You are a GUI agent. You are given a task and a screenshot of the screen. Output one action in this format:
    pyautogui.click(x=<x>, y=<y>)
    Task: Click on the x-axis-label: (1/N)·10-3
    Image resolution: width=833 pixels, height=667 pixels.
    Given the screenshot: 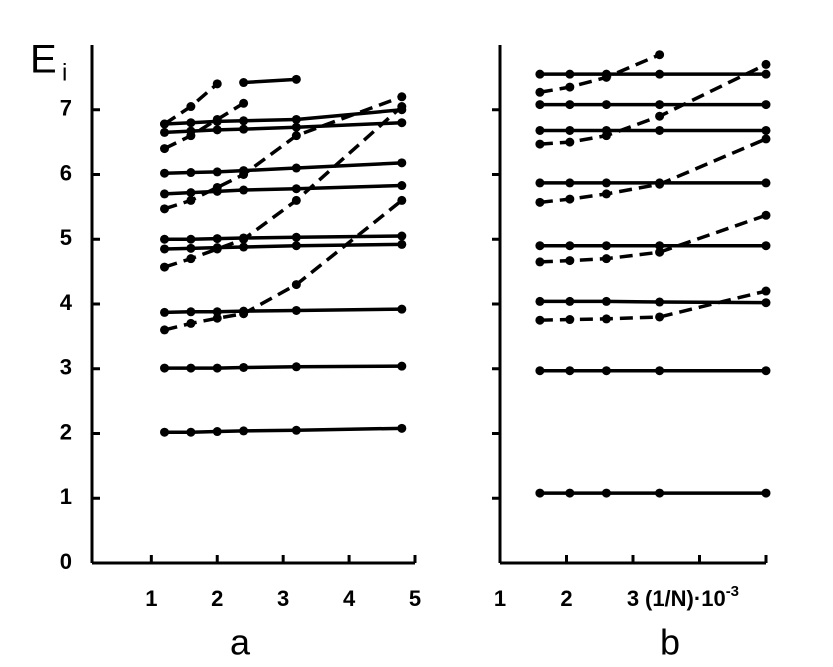 What is the action you would take?
    pyautogui.click(x=692, y=597)
    